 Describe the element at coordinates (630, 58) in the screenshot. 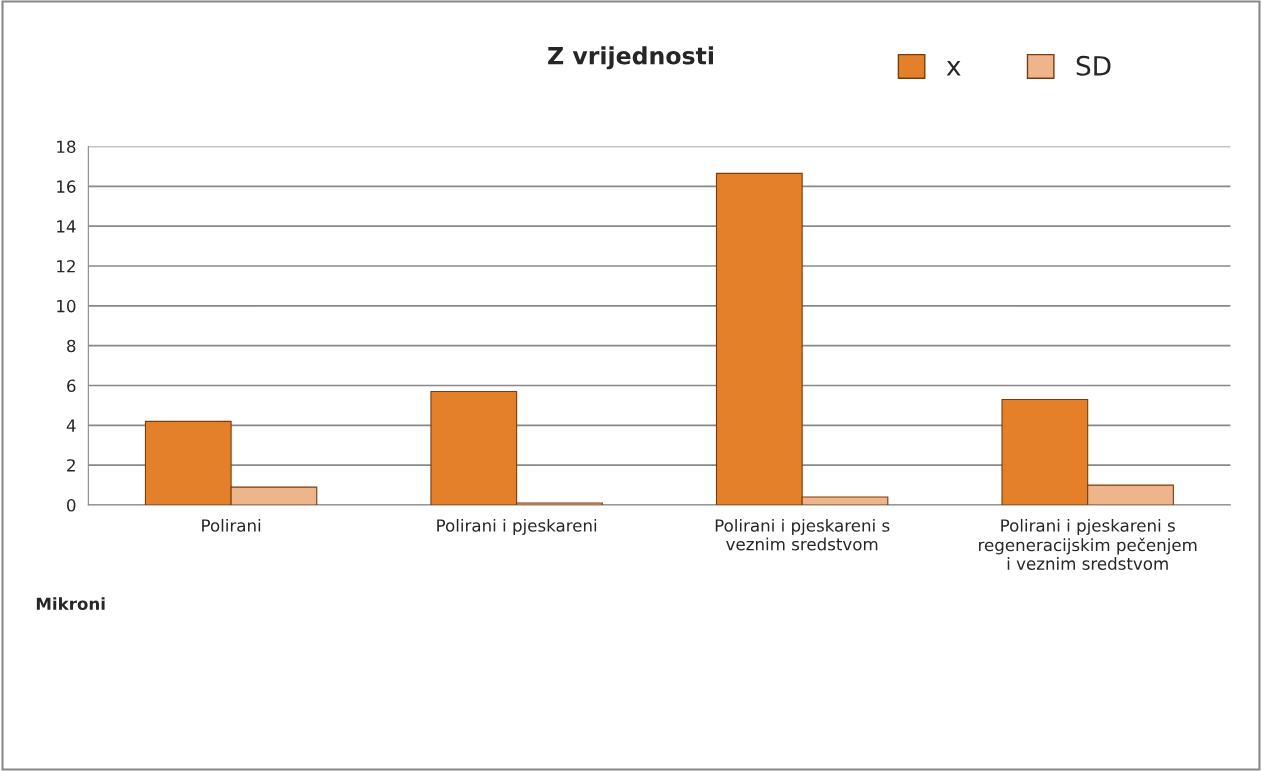

I see `chart-title: Z vrijednosti` at that location.